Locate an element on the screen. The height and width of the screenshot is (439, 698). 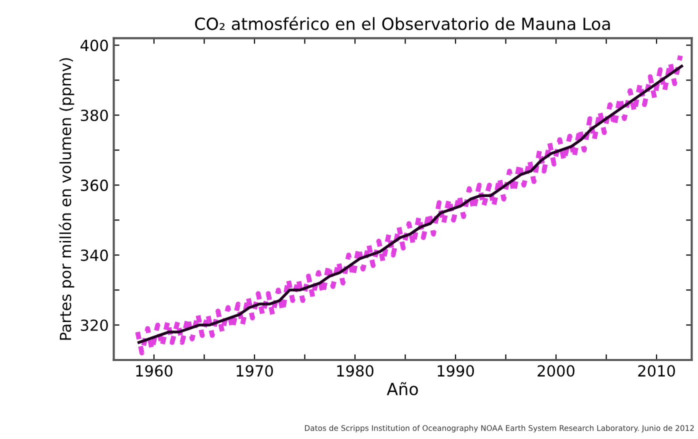
x-tick-label: 1970 is located at coordinates (254, 371).